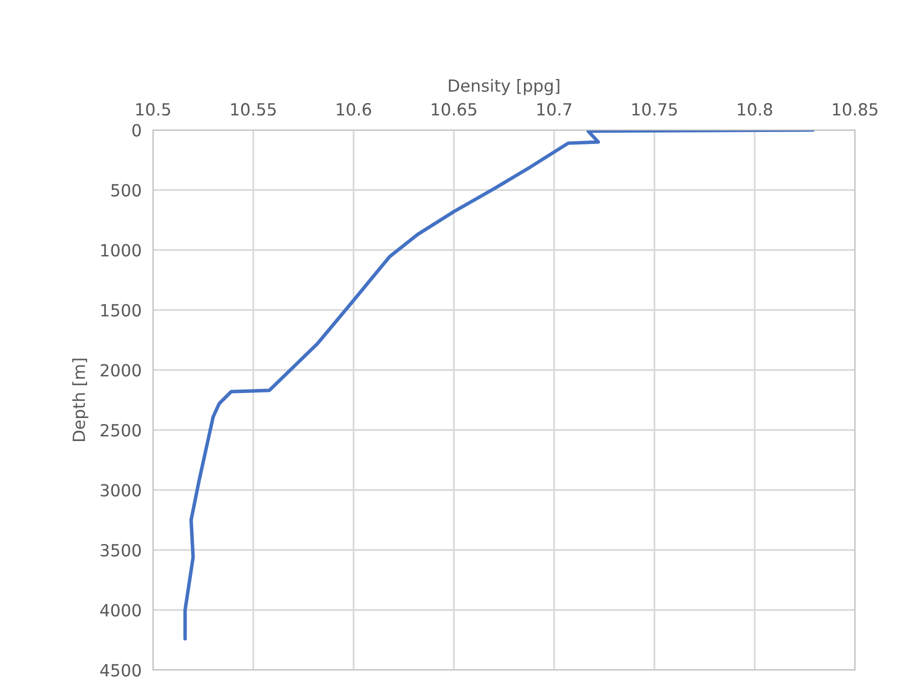  I want to click on y-tick-label: 1000, so click(121, 250).